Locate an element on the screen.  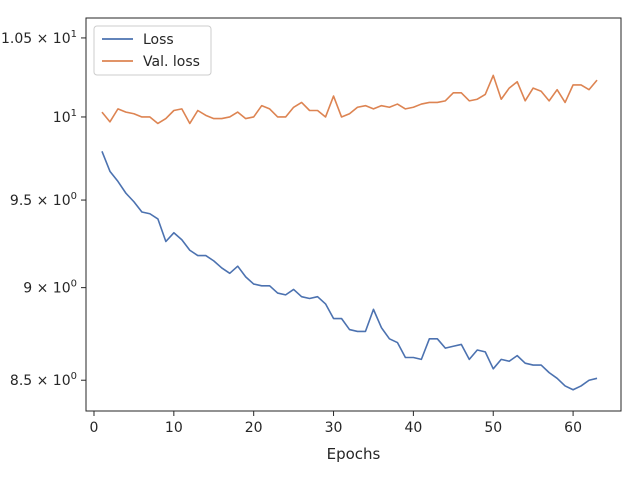
y-axis: 8.5 × 100 9 × 100 9.5 × 100 101 1.05 × 101 is located at coordinates (43, 209).